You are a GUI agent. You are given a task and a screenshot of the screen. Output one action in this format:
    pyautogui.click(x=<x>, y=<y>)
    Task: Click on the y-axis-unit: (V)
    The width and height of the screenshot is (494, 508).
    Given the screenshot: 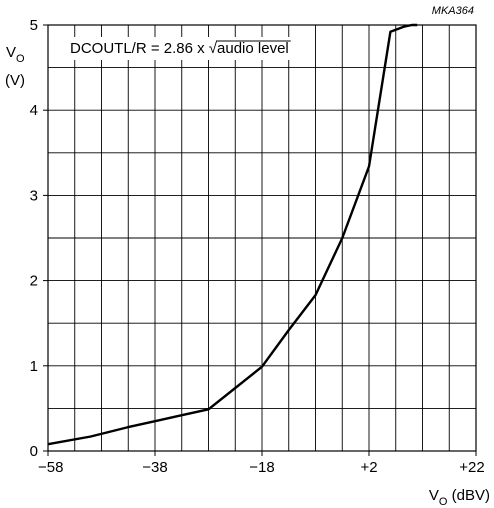 What is the action you would take?
    pyautogui.click(x=15, y=80)
    